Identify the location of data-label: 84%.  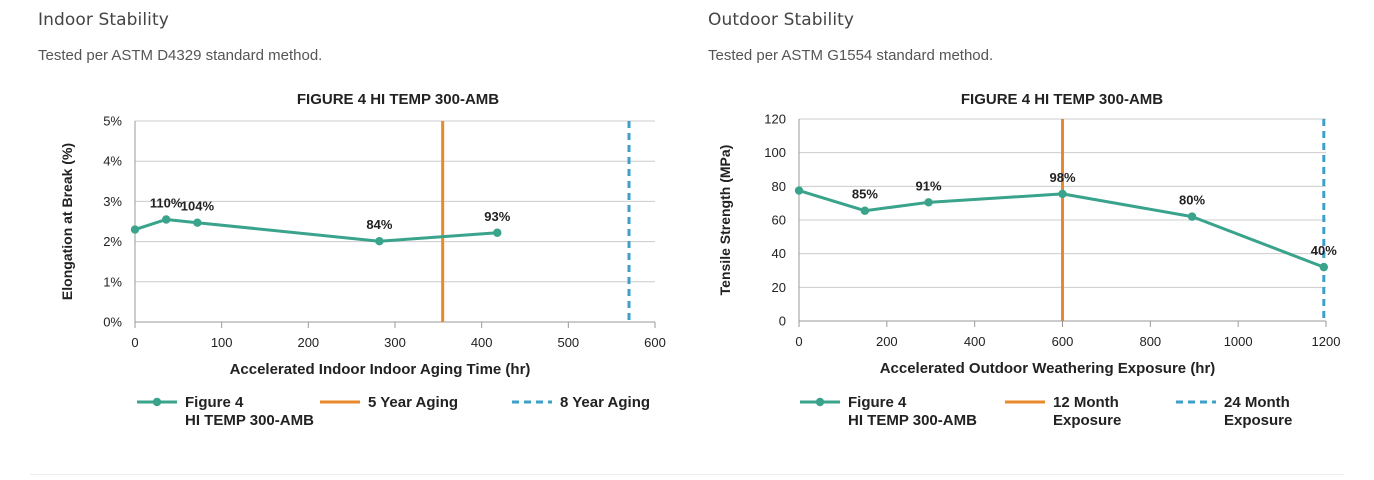
(379, 224).